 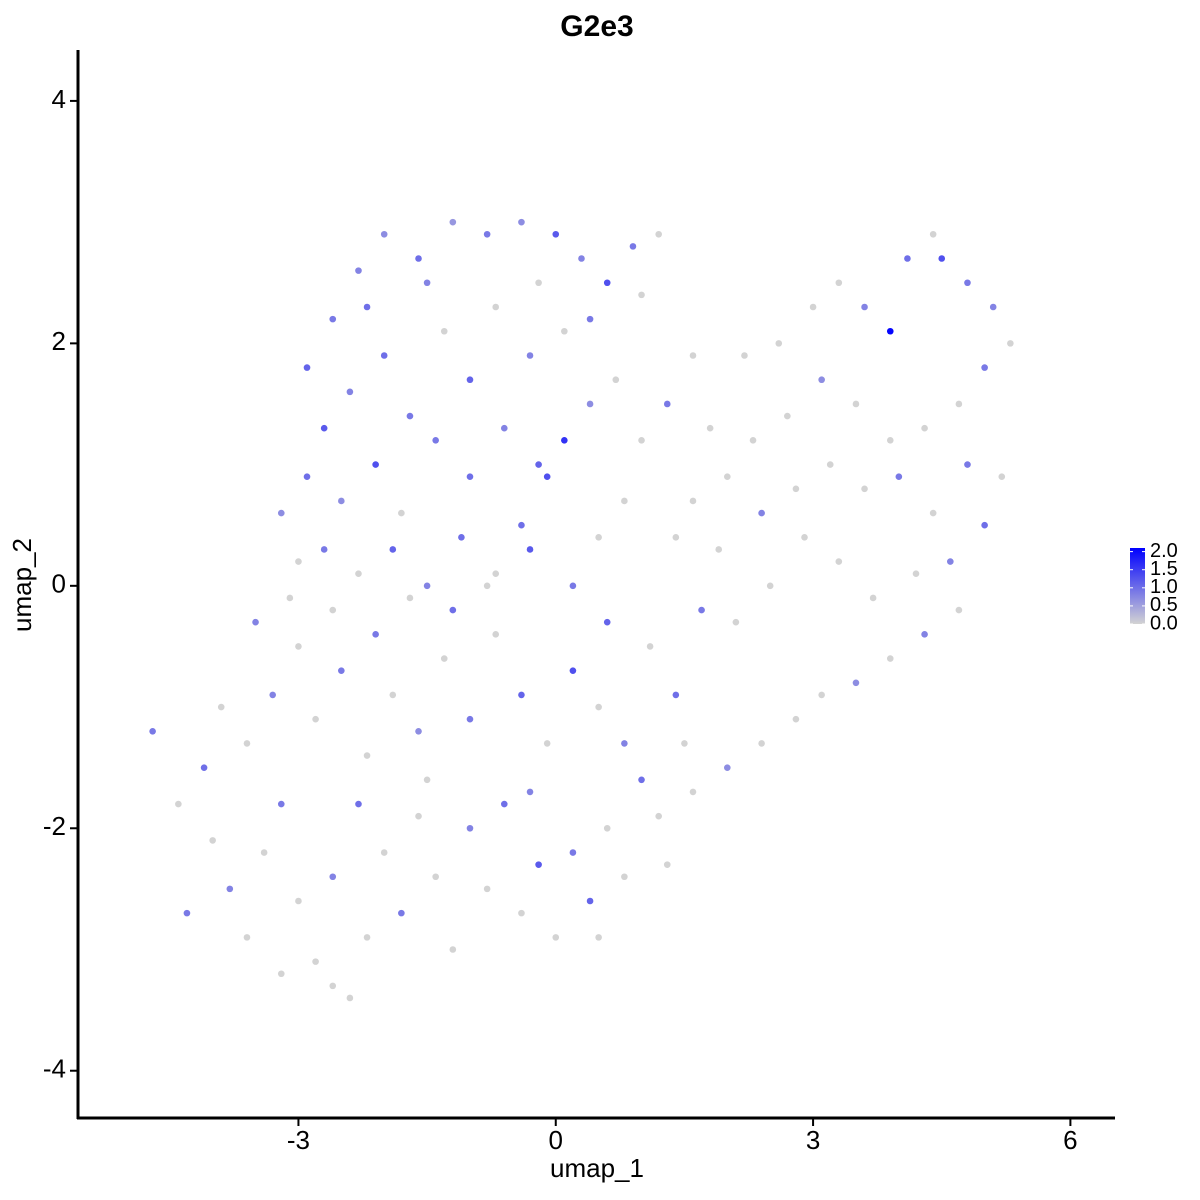 I want to click on y-tick-label: -4, so click(x=54, y=1069).